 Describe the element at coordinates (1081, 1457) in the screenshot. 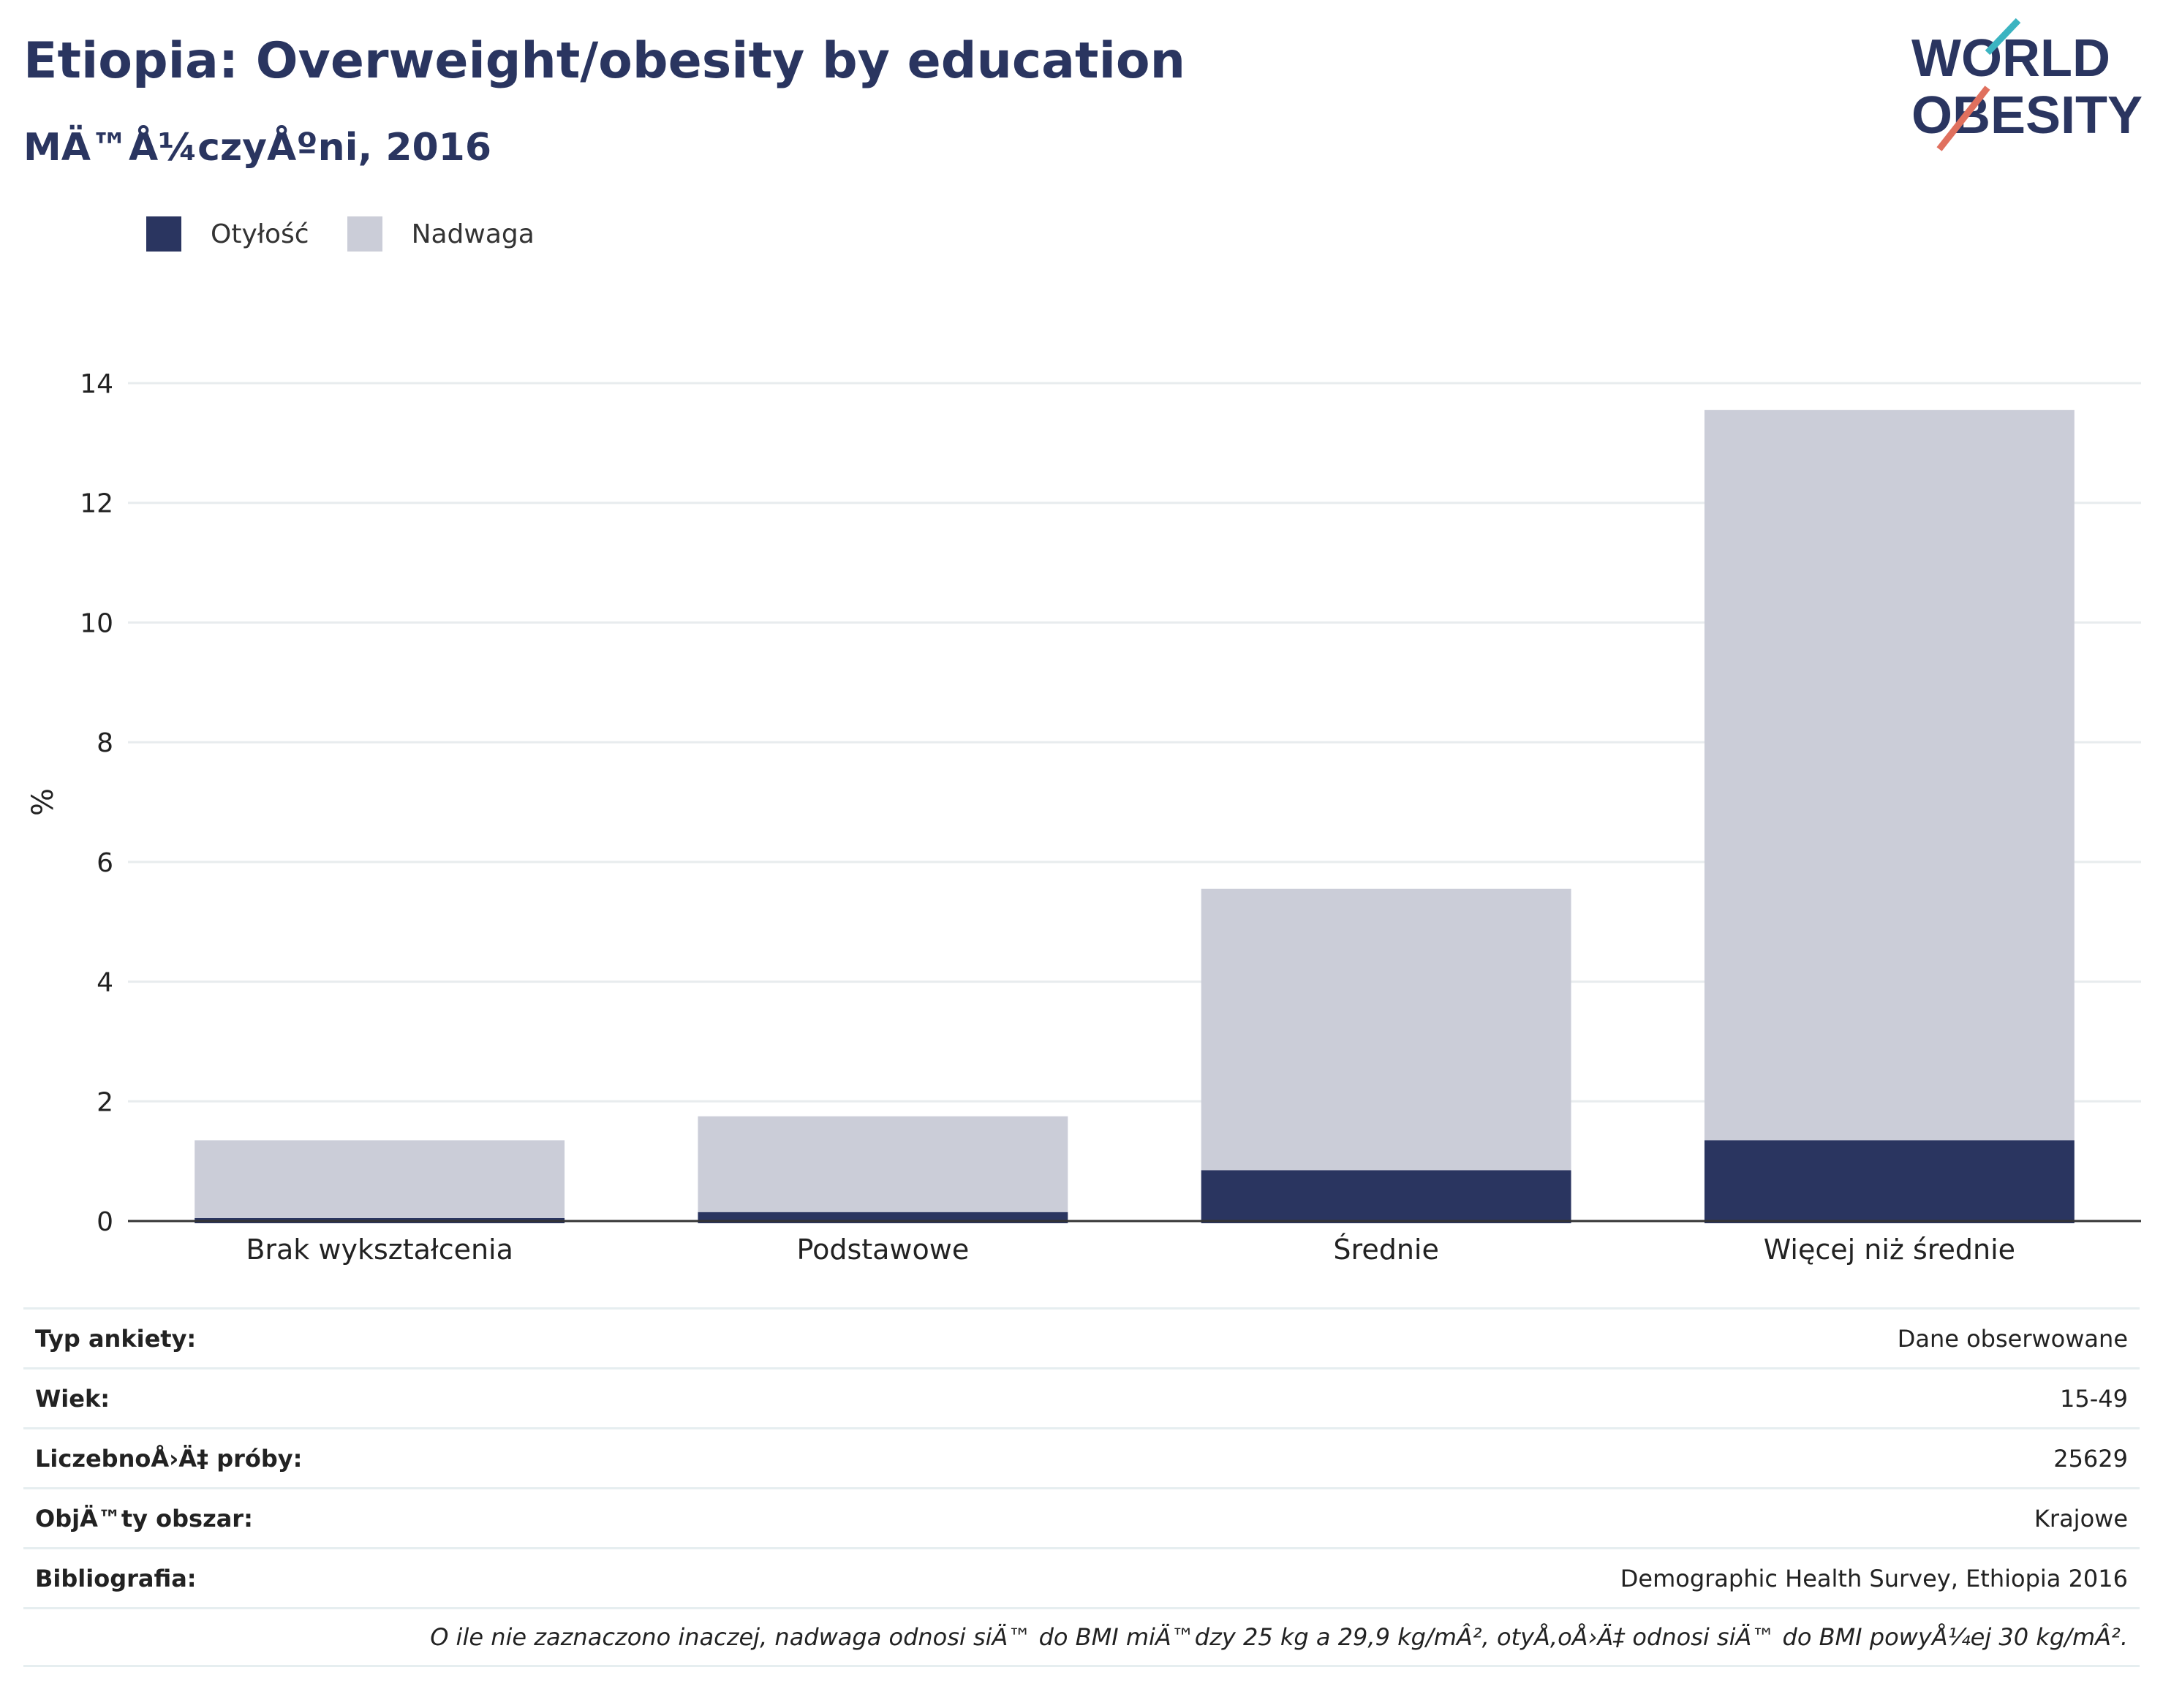

I see `info-row: LiczebnoÅ›Ä‡ próby: 25629` at that location.